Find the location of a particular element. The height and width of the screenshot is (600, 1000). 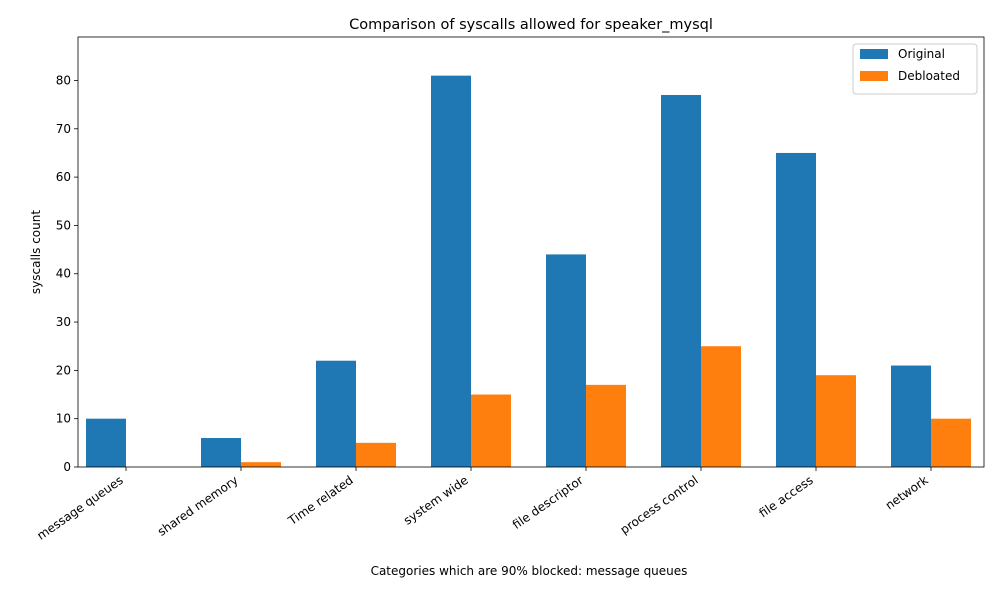

x-tick-label: system wide is located at coordinates (436, 500).